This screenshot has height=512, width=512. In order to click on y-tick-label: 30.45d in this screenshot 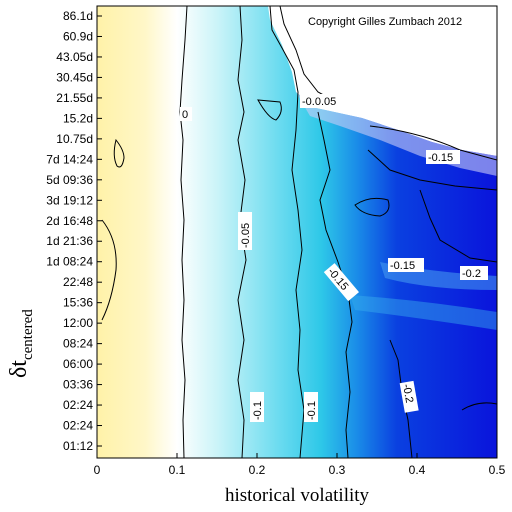, I will do `click(74, 77)`.